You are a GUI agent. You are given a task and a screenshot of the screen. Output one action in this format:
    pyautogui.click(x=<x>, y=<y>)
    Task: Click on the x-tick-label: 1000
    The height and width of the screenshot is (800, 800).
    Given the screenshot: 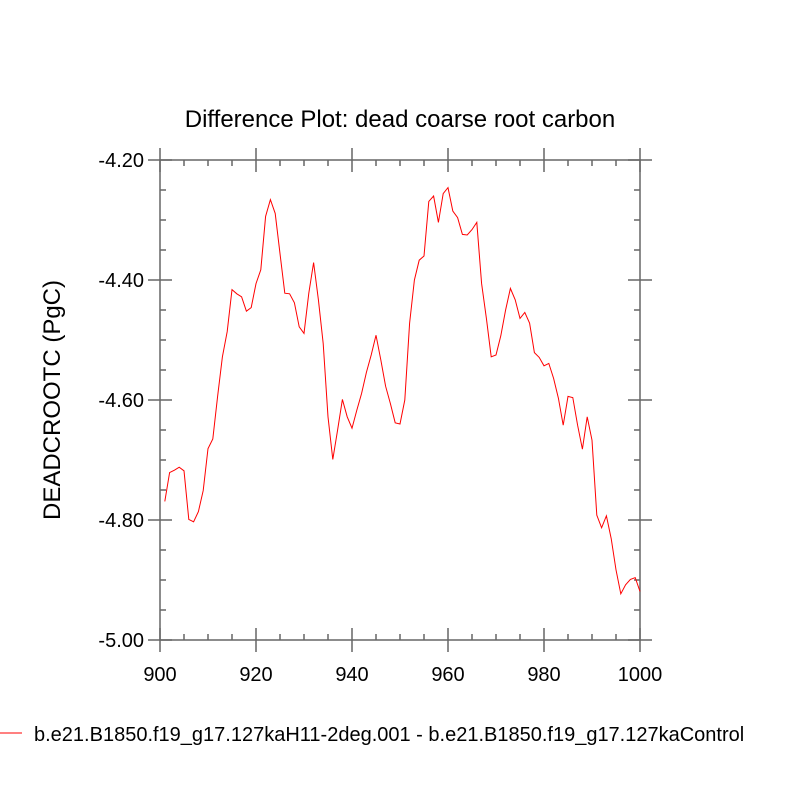 What is the action you would take?
    pyautogui.click(x=640, y=675)
    